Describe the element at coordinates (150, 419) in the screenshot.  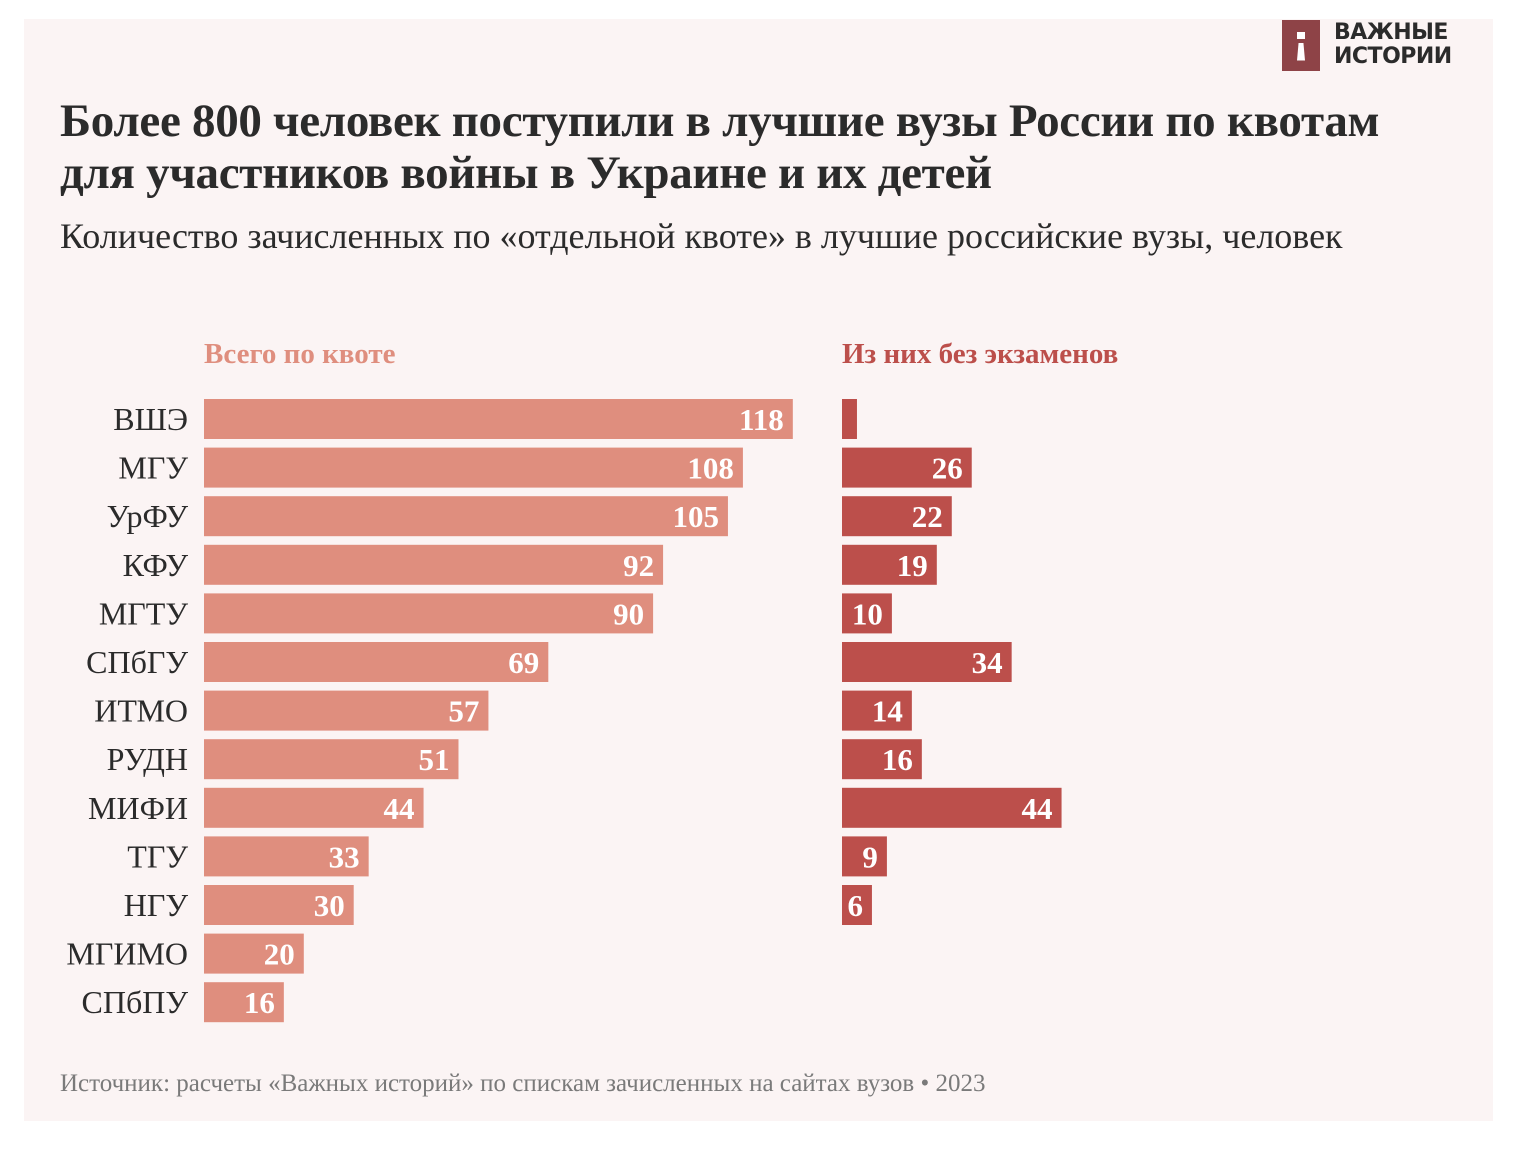
I see `category-label: ВШЭ` at that location.